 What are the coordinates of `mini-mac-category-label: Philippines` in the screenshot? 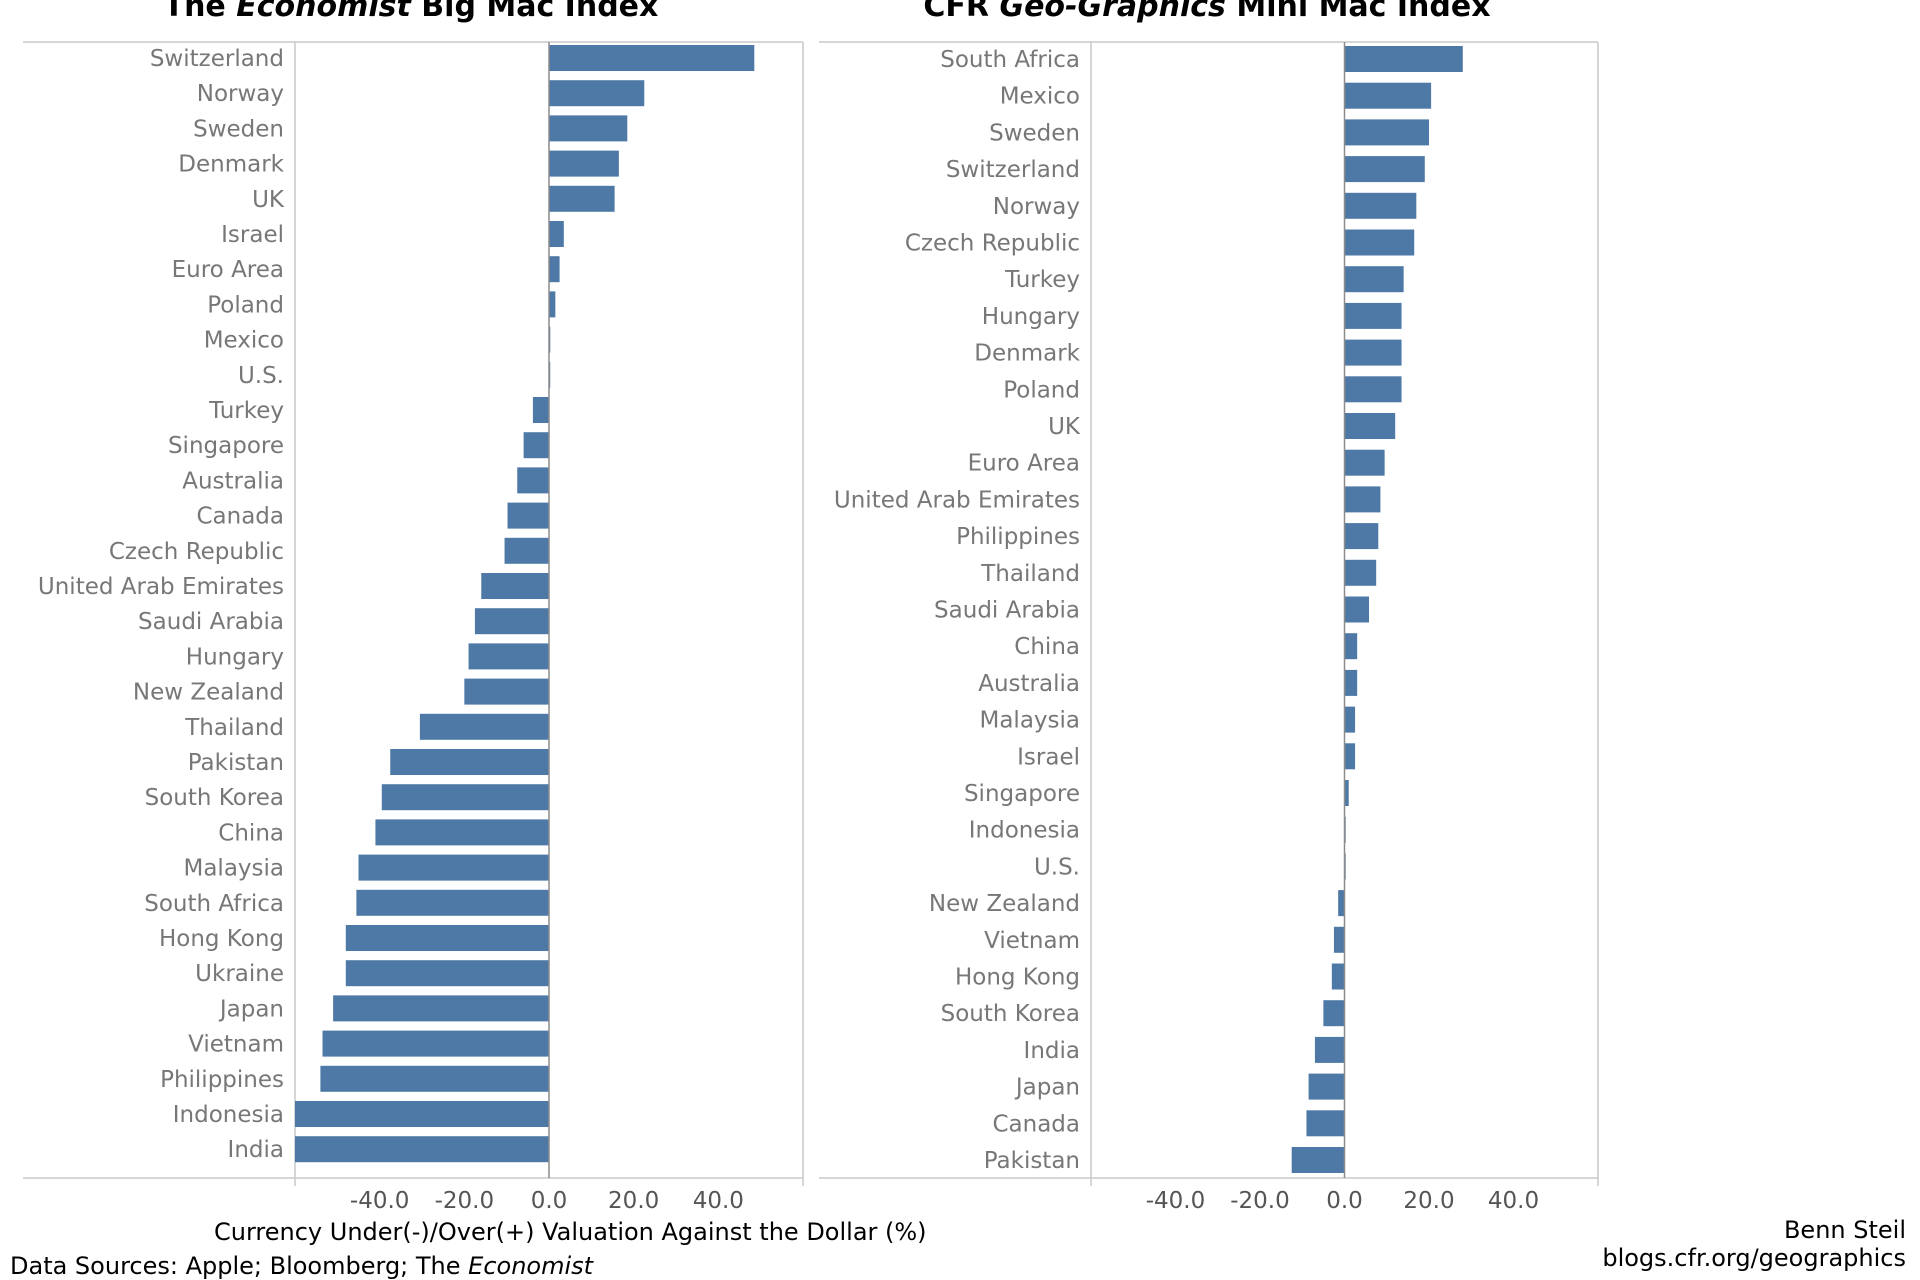 It's located at (1018, 537).